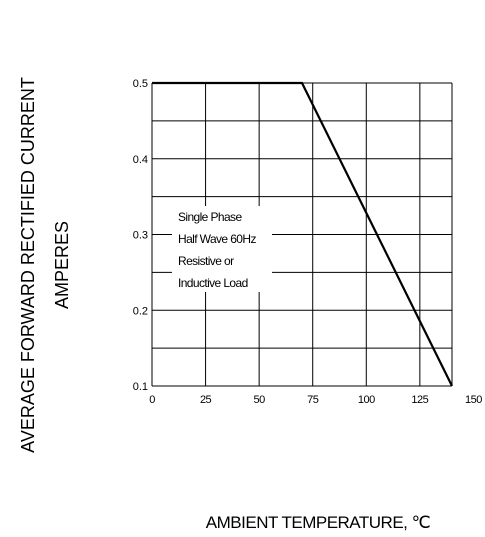 The width and height of the screenshot is (485, 537). I want to click on x-tick-label: 100, so click(366, 400).